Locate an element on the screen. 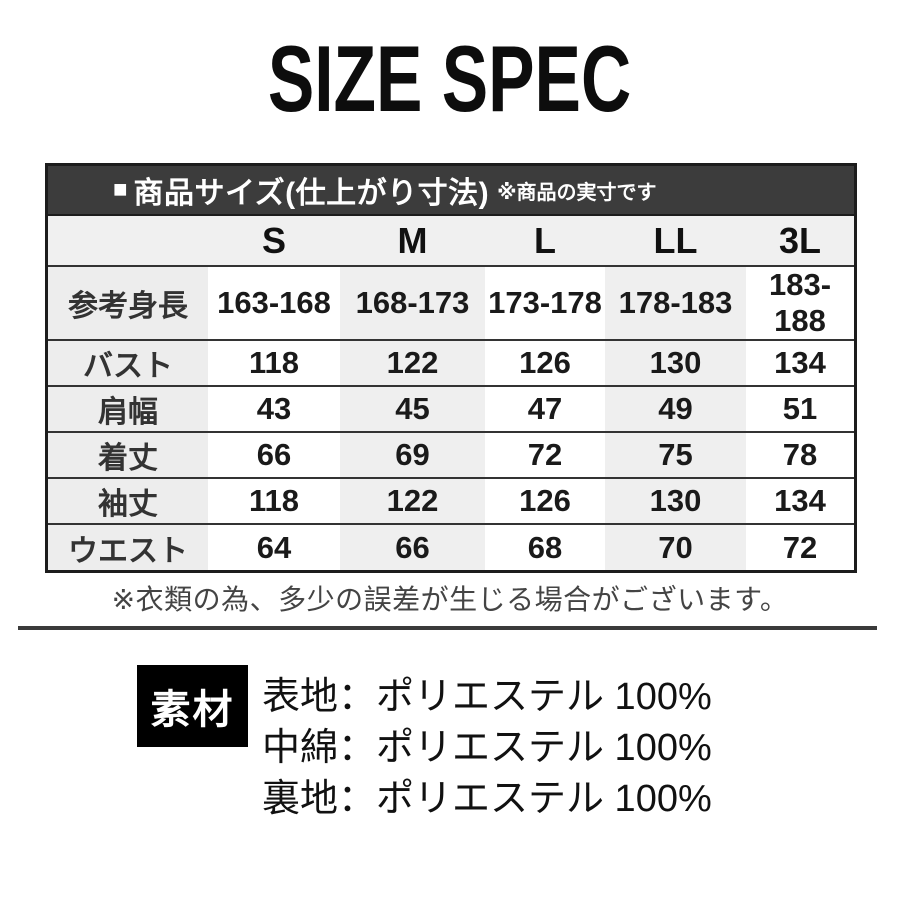  row-label: バスト is located at coordinates (128, 366).